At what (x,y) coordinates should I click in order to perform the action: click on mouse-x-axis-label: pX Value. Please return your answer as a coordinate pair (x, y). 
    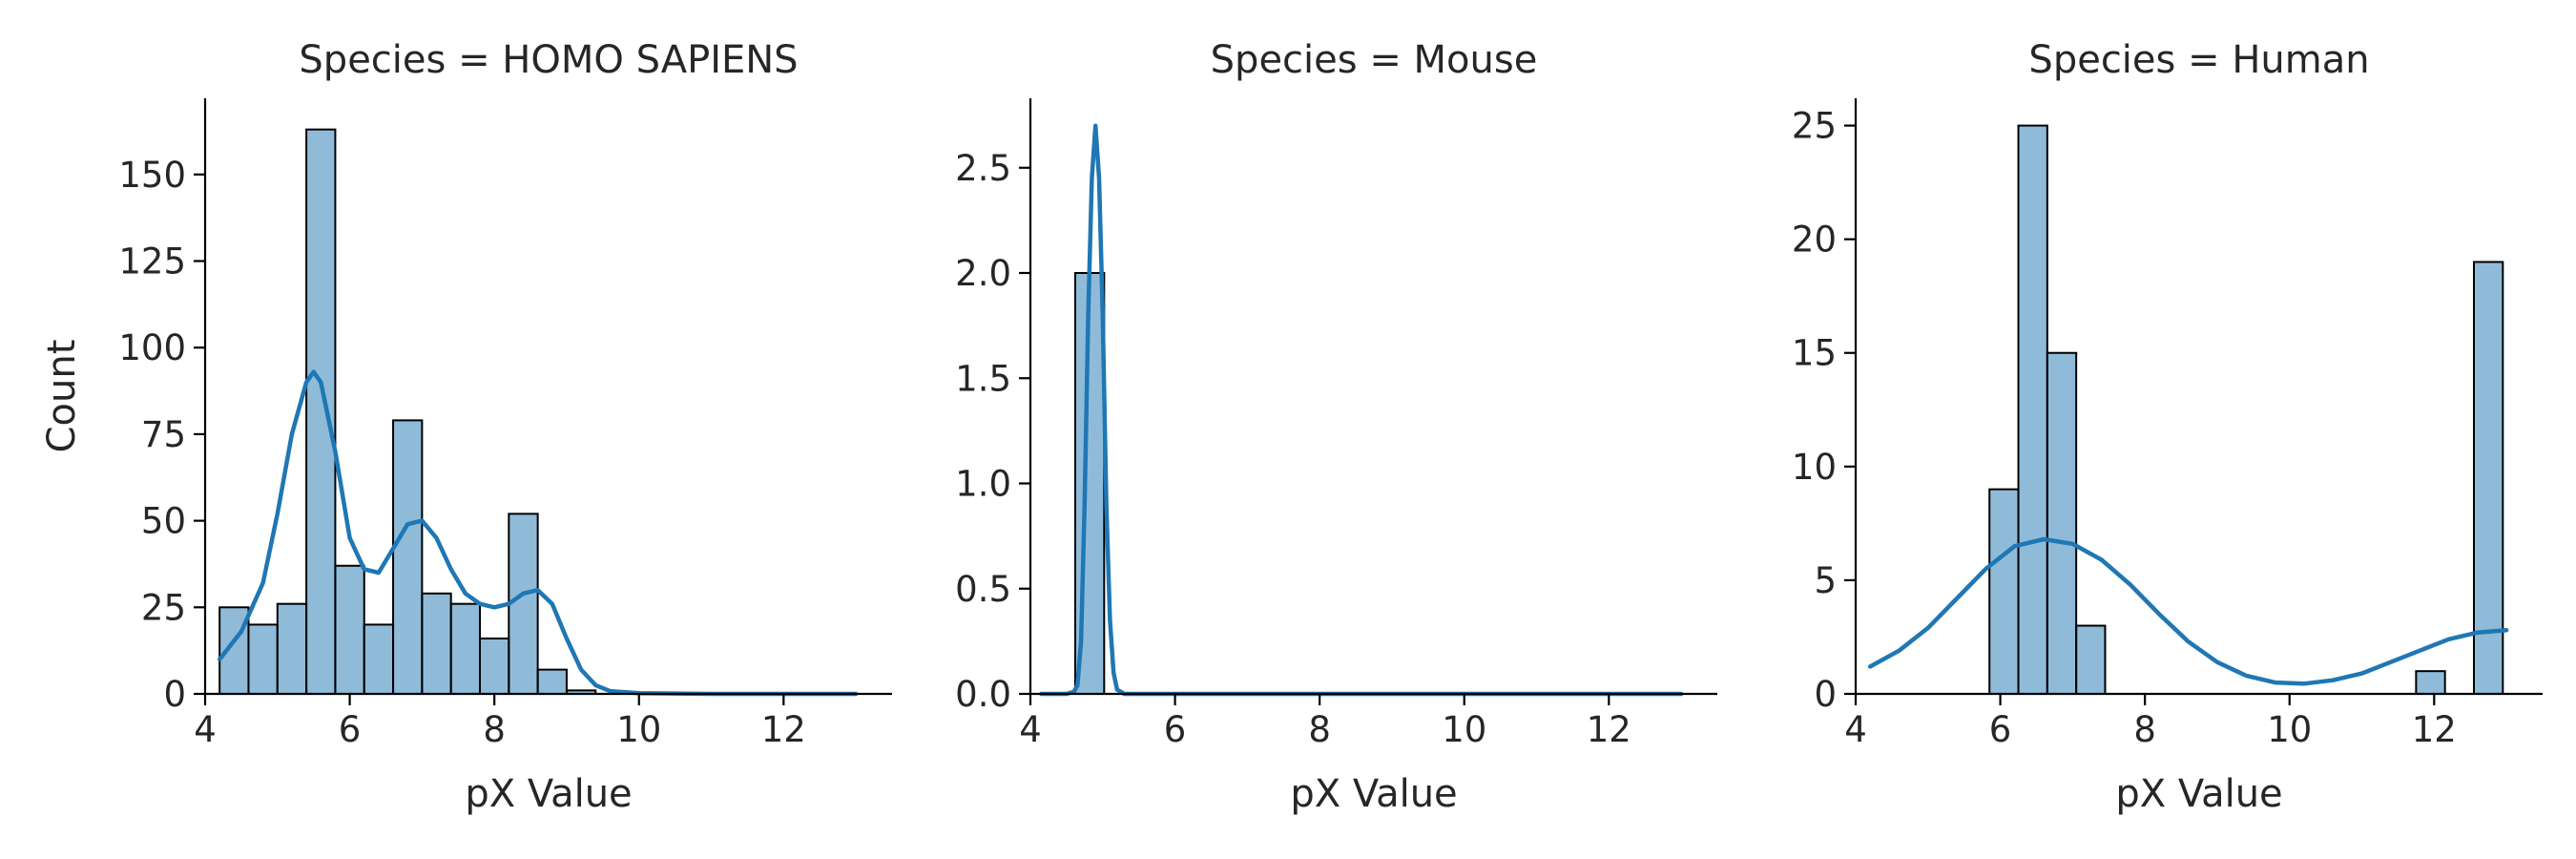
    Looking at the image, I should click on (1373, 794).